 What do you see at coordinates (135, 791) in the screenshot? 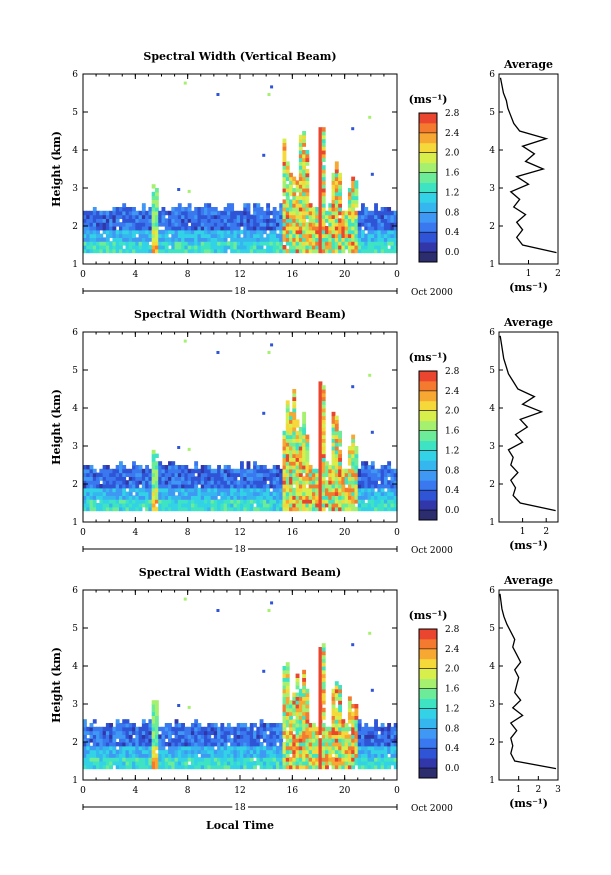
I see `x-tick-label: 4` at bounding box center [135, 791].